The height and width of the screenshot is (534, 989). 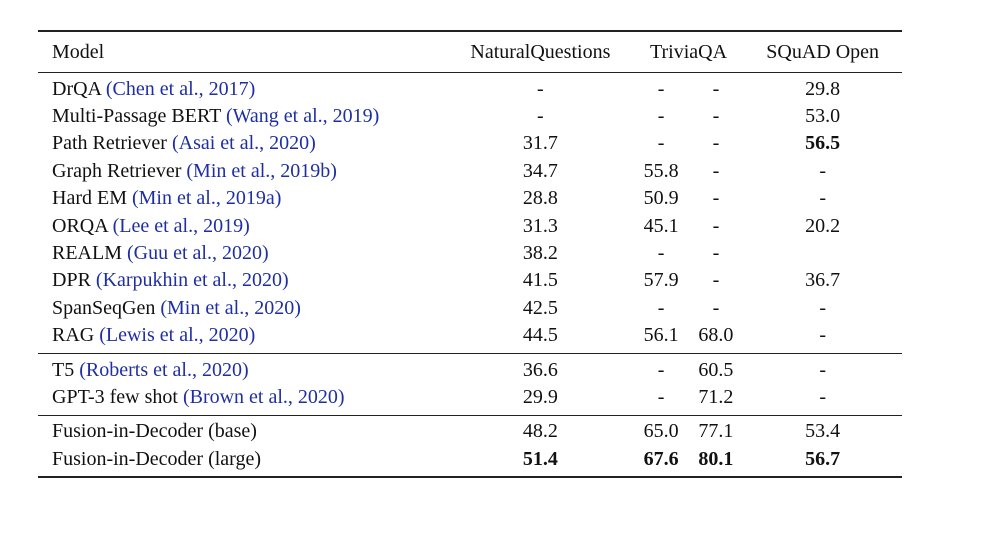 I want to click on model-name: T5, so click(x=63, y=369).